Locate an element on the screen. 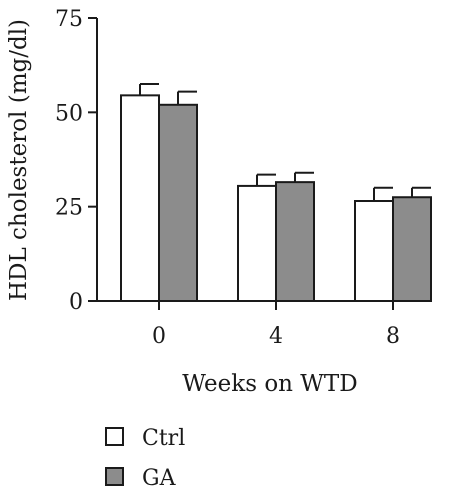  x-axis: 0 4 8 is located at coordinates (264, 324).